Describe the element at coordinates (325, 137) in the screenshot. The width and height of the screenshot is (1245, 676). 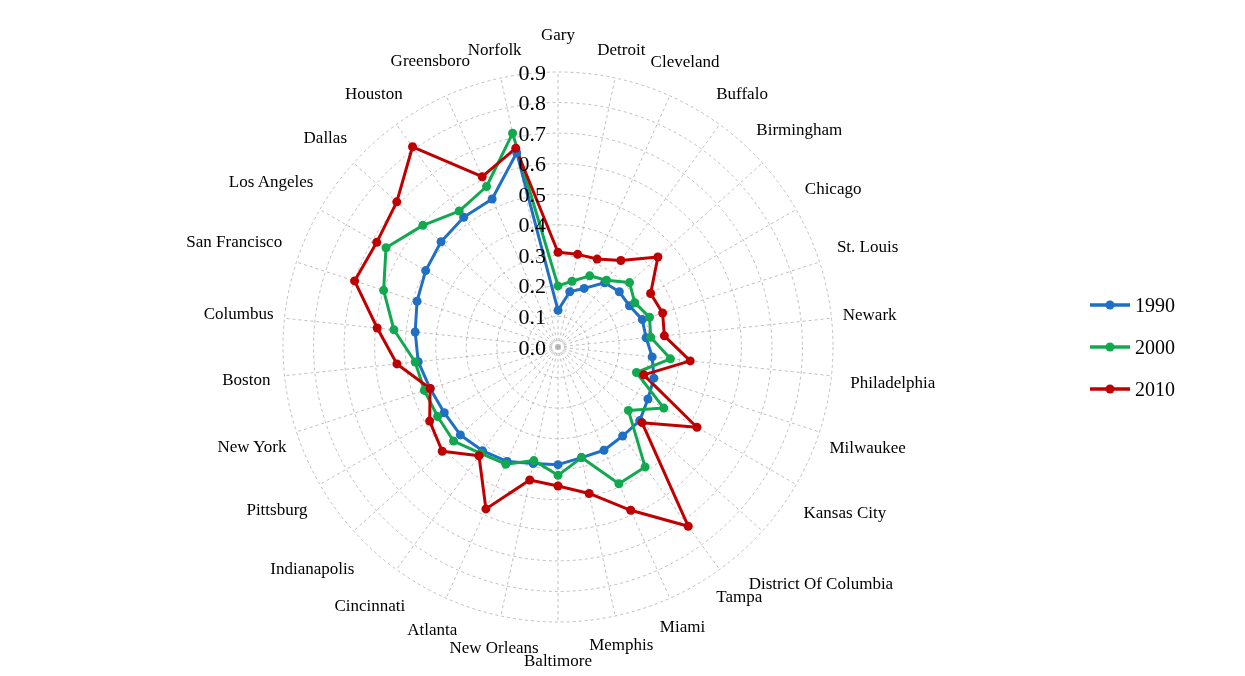
I see `spoke-label: Dallas` at that location.